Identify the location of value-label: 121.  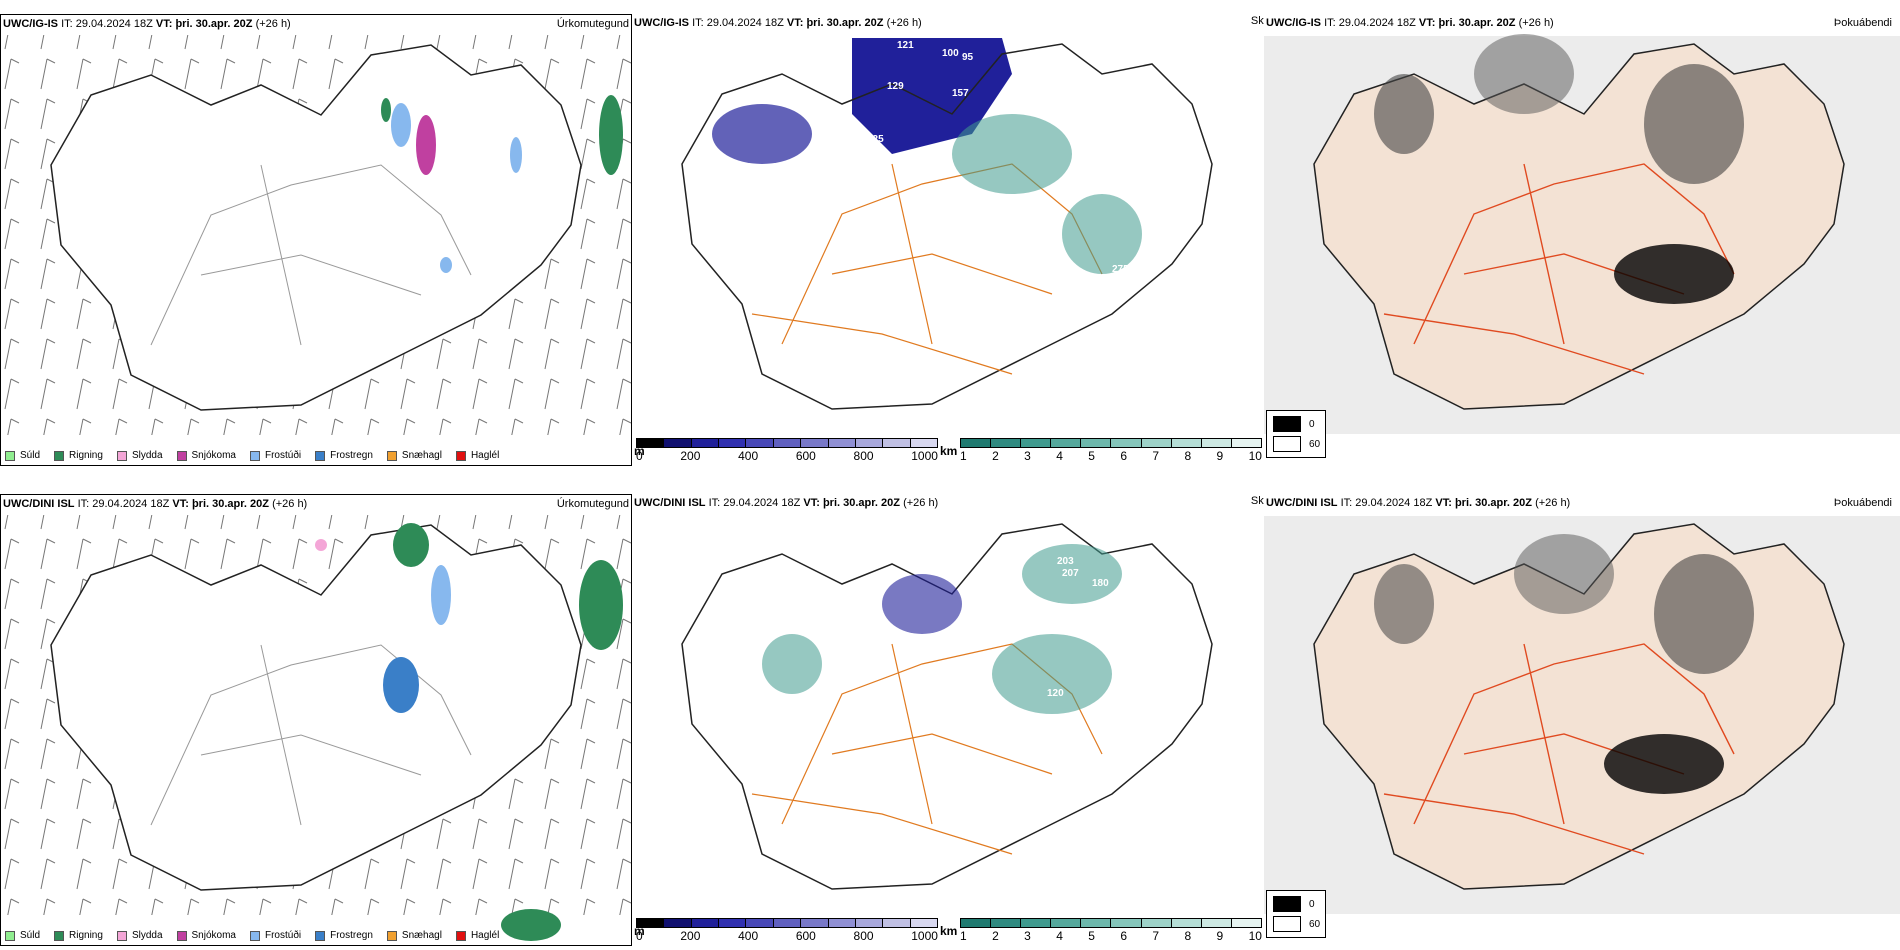
(905, 45).